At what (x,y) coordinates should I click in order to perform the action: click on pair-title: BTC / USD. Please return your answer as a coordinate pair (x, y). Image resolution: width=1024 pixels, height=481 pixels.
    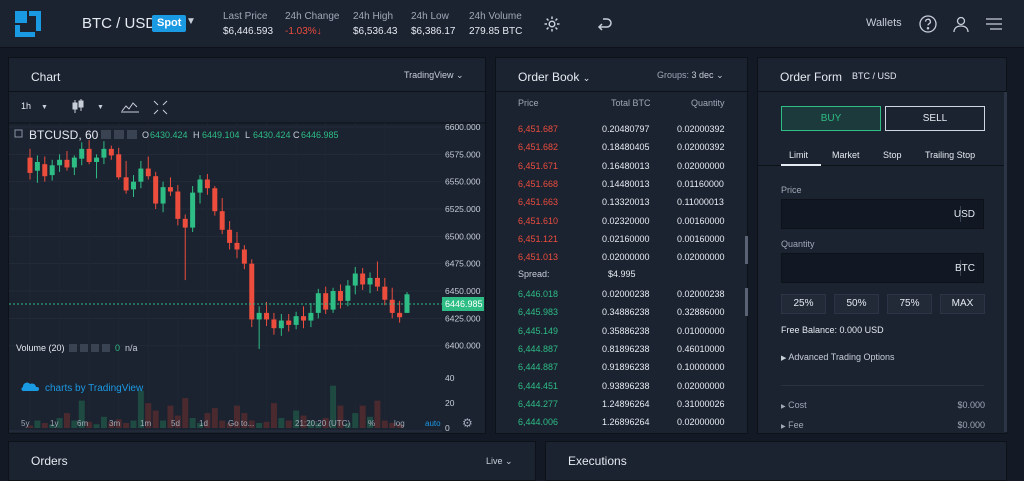
    Looking at the image, I should click on (119, 23).